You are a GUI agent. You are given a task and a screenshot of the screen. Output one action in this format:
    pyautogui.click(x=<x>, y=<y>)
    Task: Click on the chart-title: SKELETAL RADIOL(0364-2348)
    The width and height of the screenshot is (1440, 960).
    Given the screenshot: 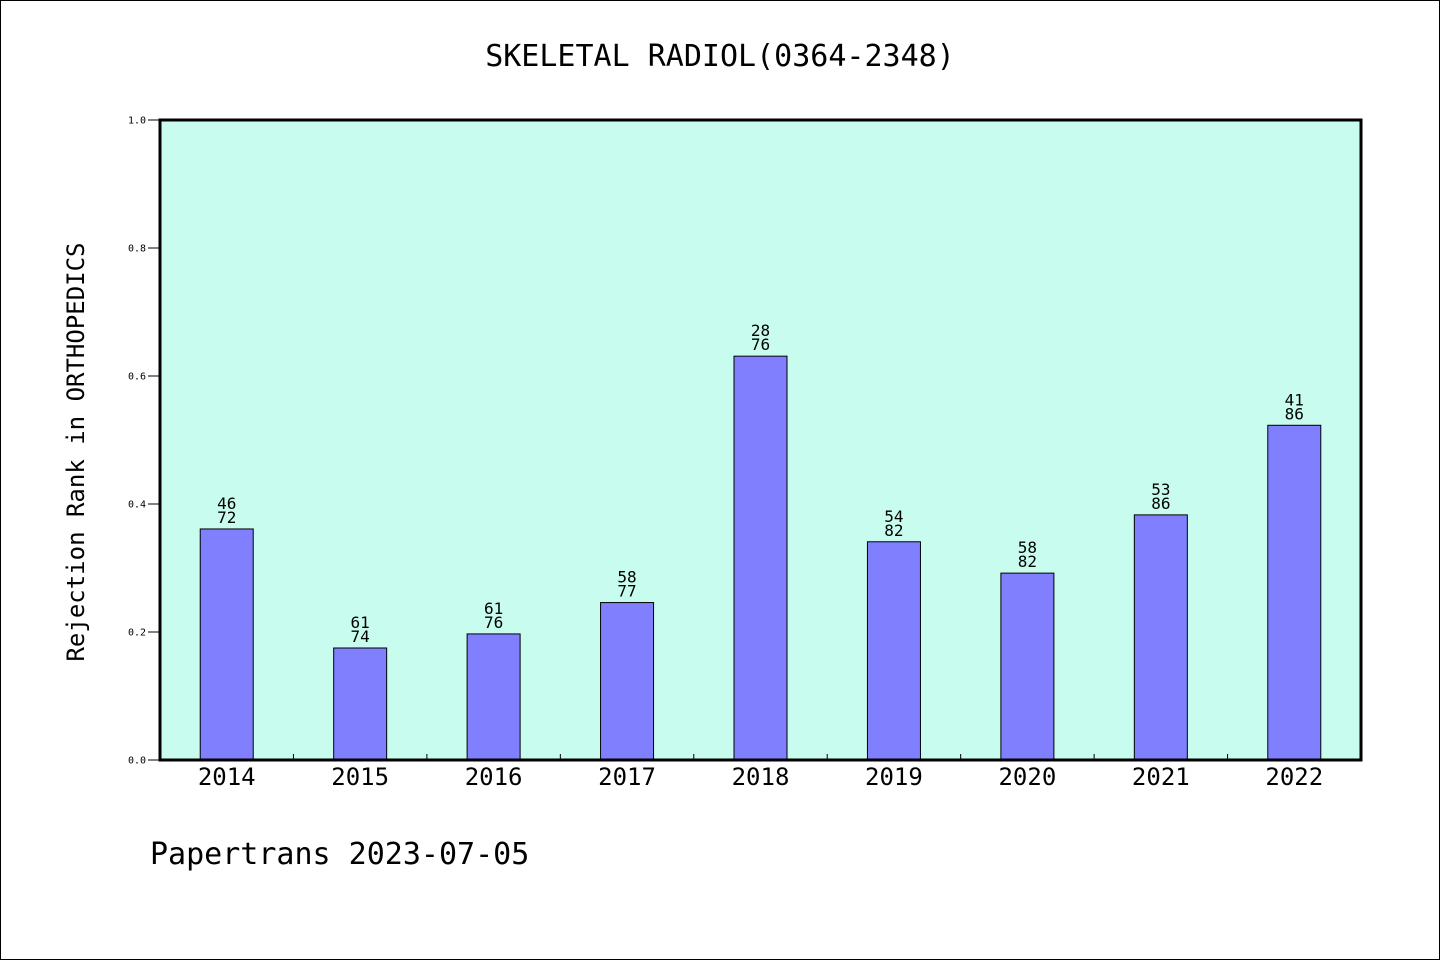 What is the action you would take?
    pyautogui.click(x=720, y=56)
    